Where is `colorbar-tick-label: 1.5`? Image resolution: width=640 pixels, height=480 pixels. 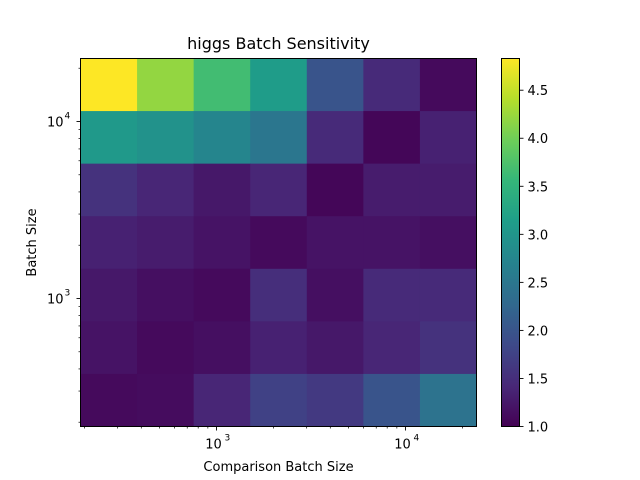
colorbar-tick-label: 1.5 is located at coordinates (538, 379).